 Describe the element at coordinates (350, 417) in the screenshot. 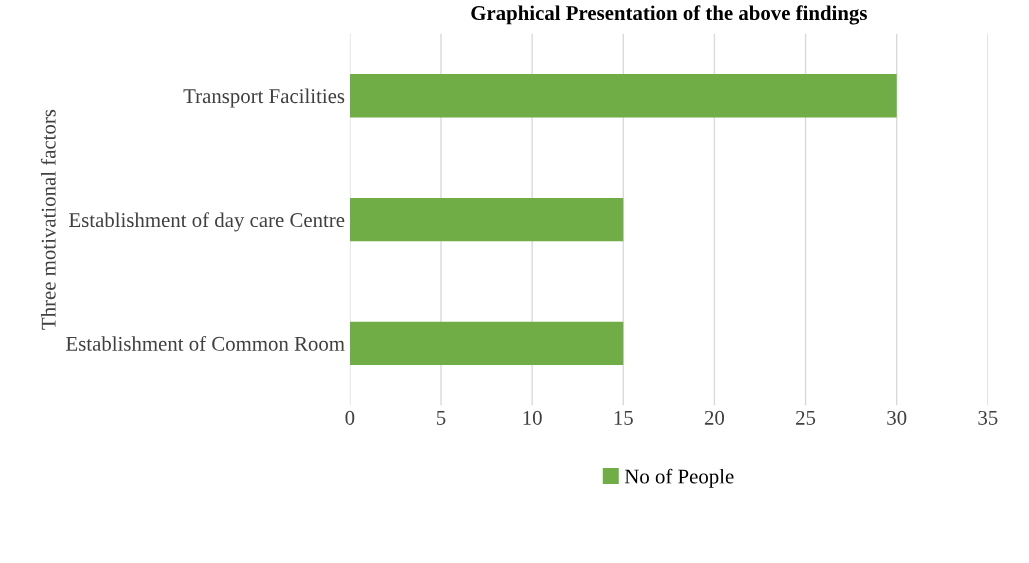

I see `x-tick-label: 0` at that location.